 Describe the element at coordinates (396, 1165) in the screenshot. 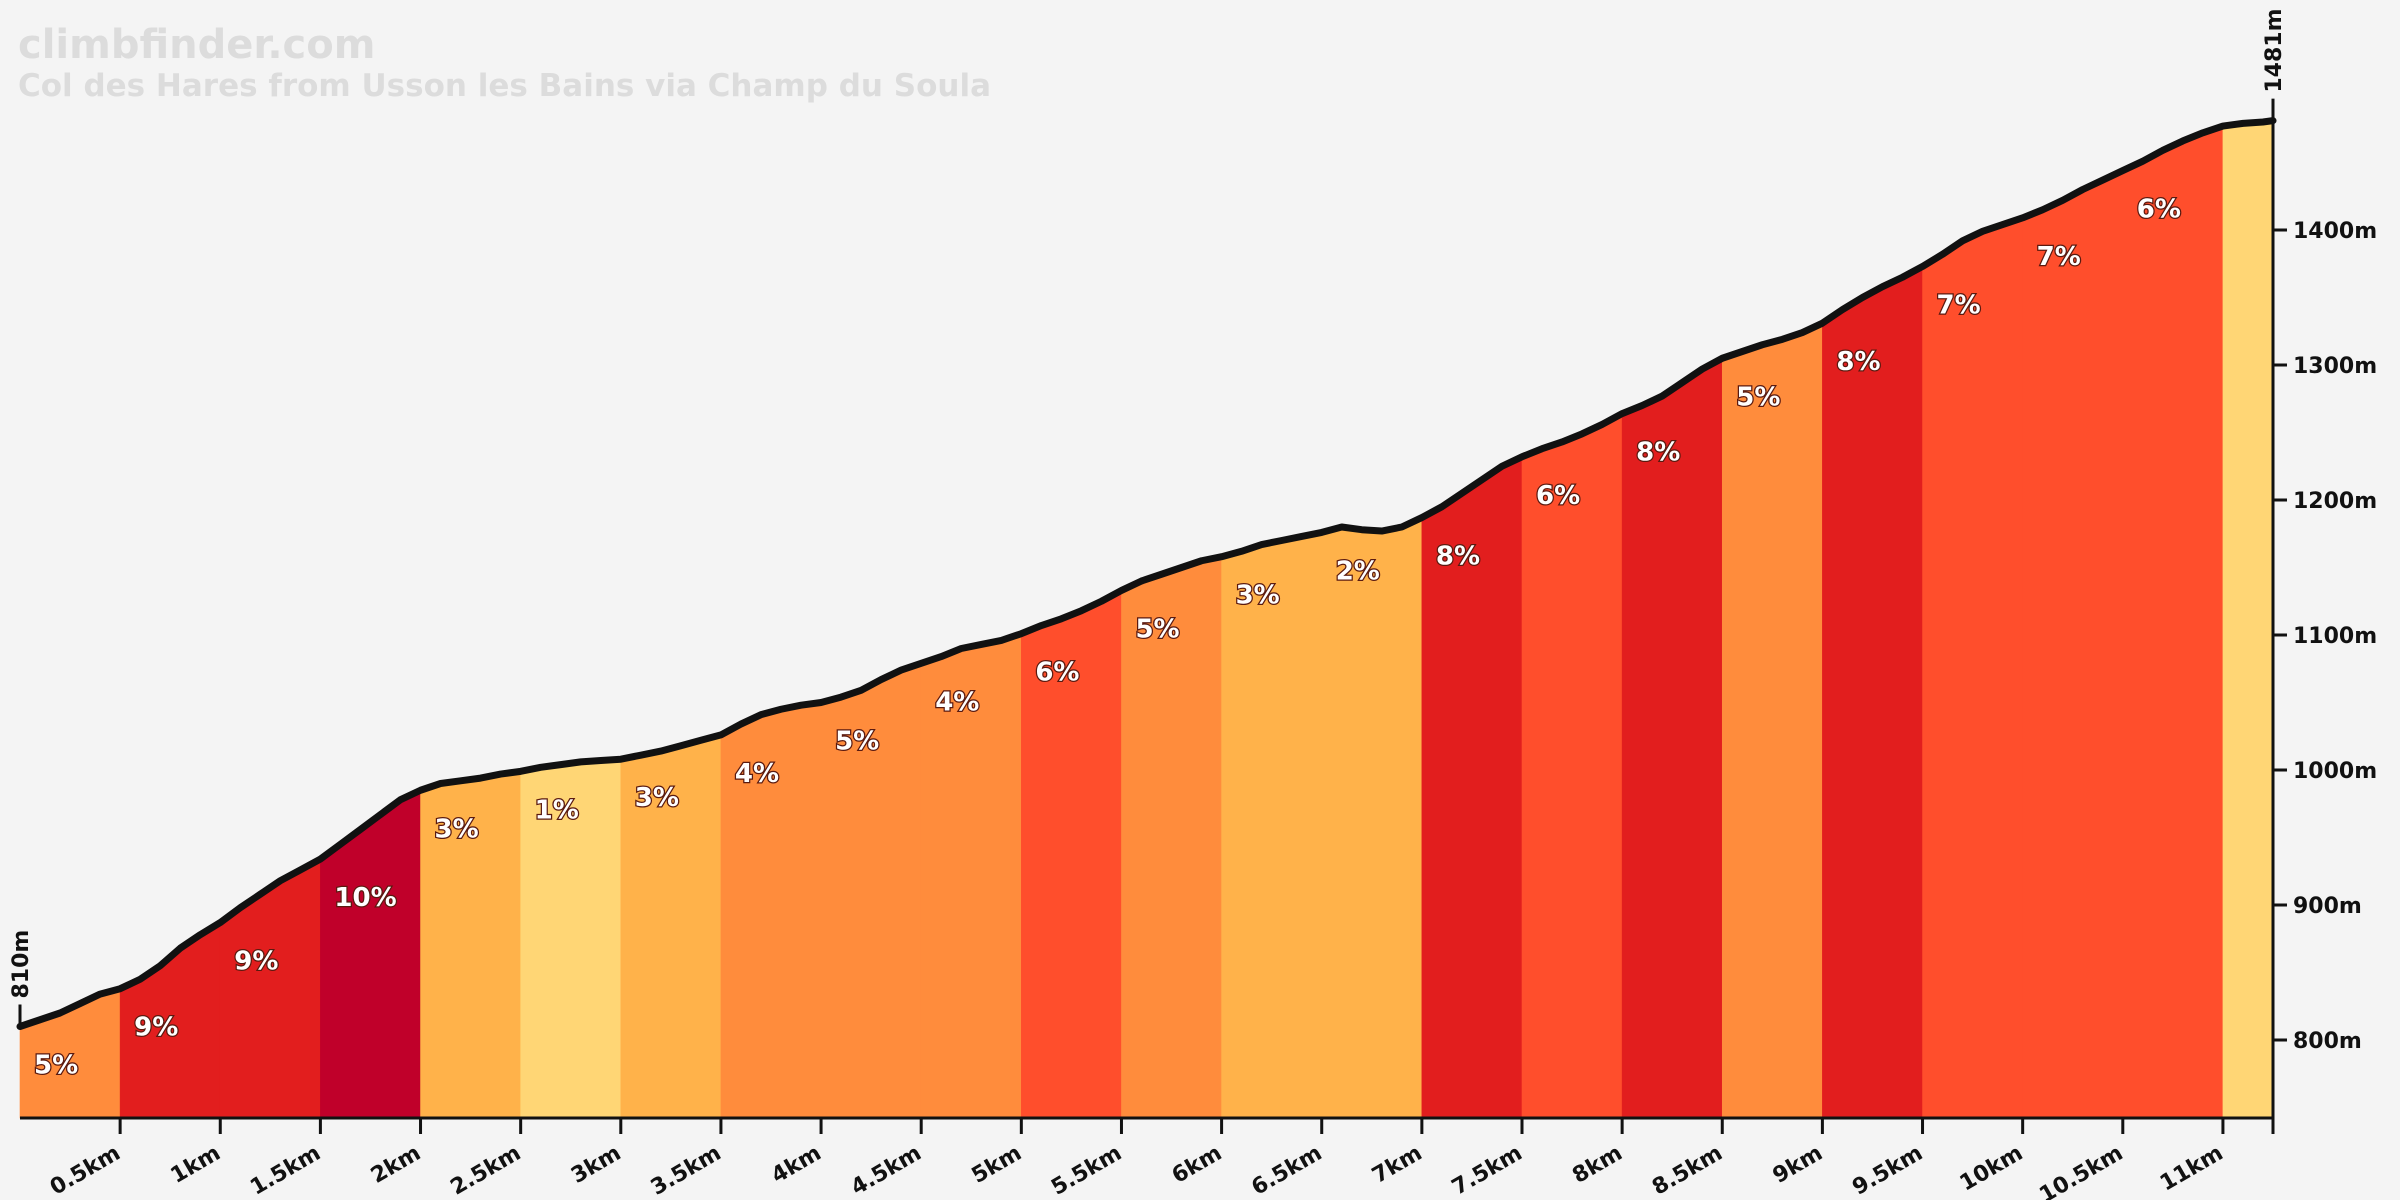

I see `x-tick-label-3: 2km` at that location.